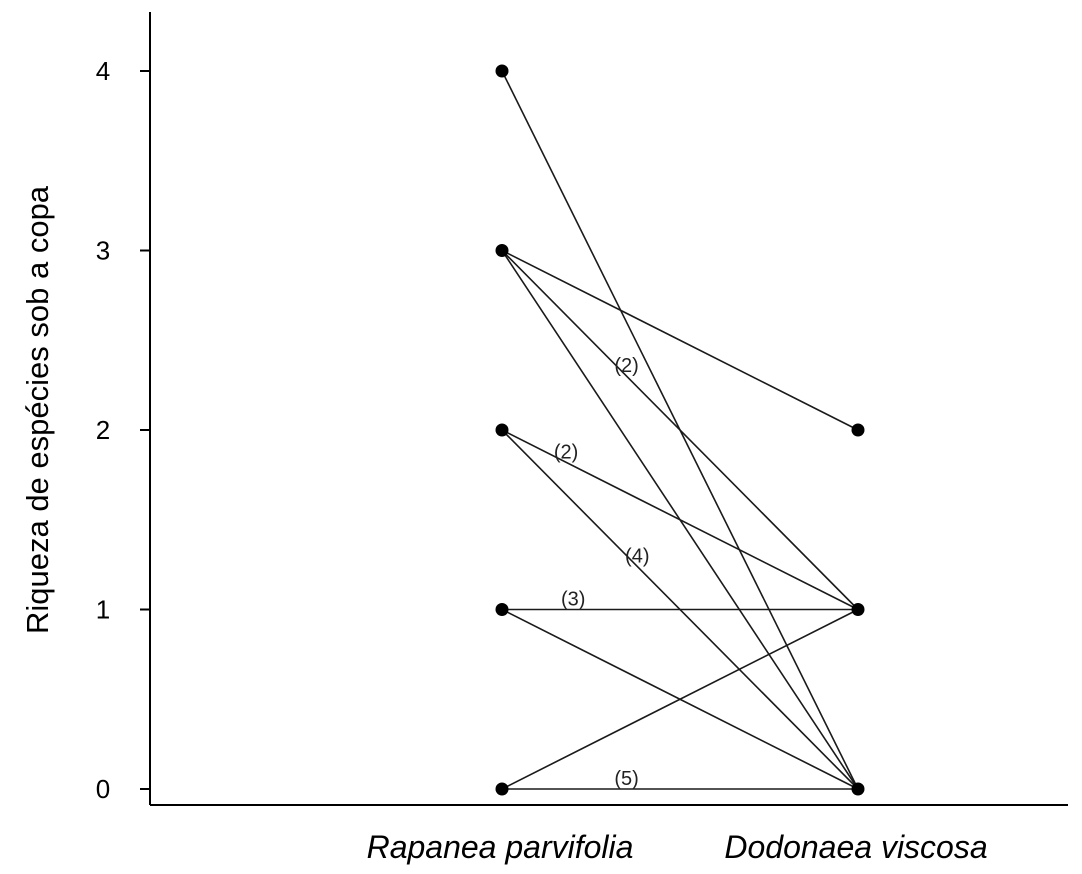  I want to click on y-axis-title: Riqueza de espécies sob a copa, so click(37, 409).